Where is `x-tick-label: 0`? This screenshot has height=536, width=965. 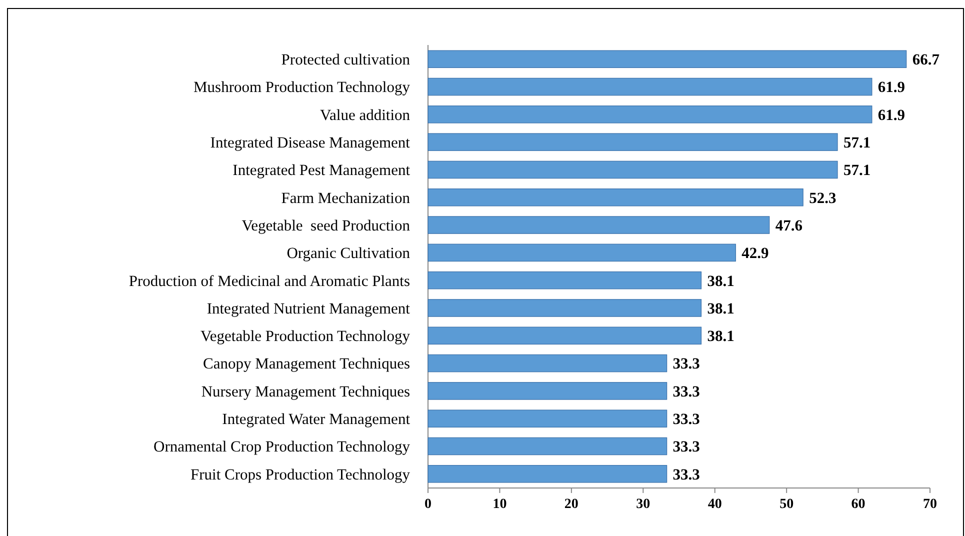 x-tick-label: 0 is located at coordinates (428, 504).